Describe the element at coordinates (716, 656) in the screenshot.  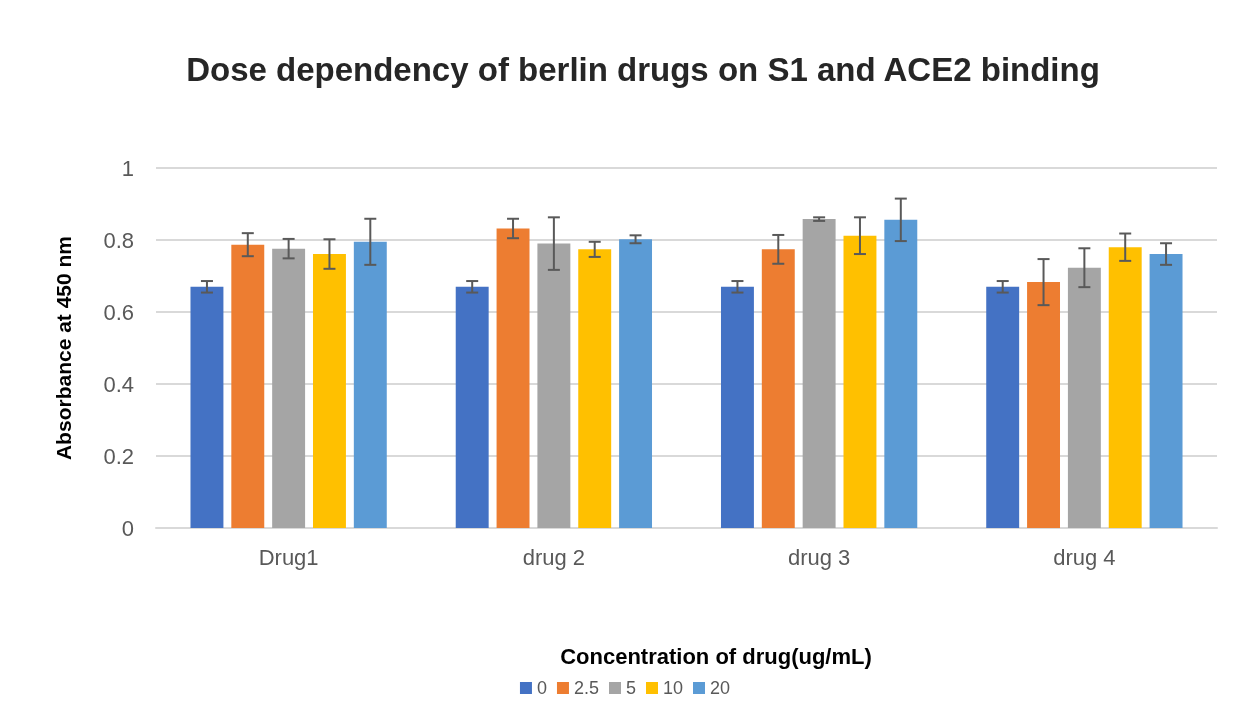
I see `legend-title: Concentration of drug(ug/mL)` at that location.